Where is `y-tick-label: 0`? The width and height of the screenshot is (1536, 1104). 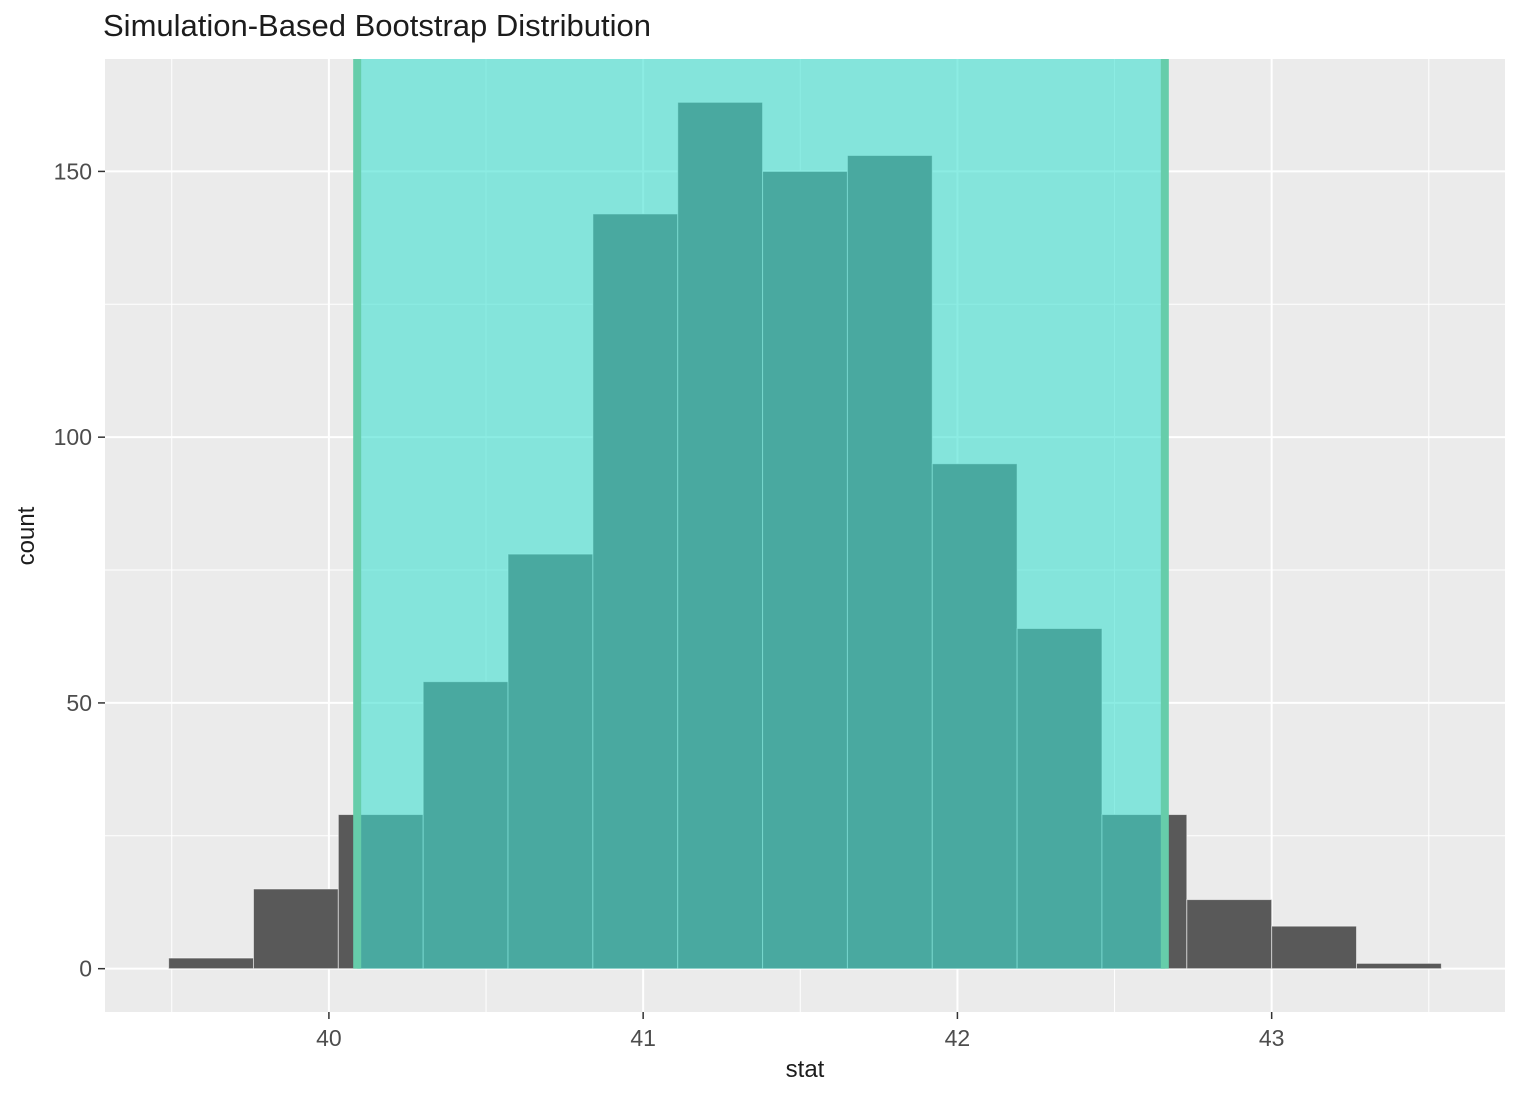
y-tick-label: 0 is located at coordinates (85, 969).